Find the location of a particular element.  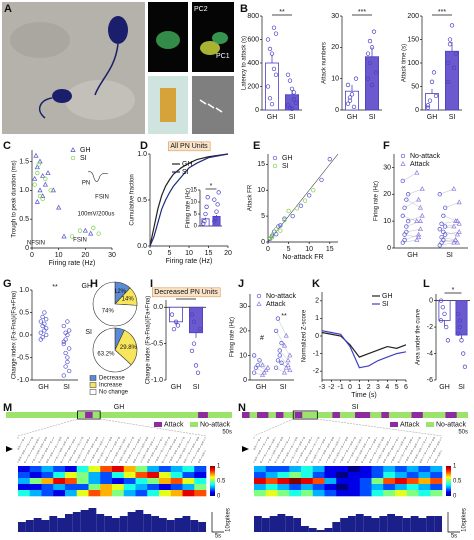

y-axis-label: Attack time (s) is located at coordinates (405, 63).